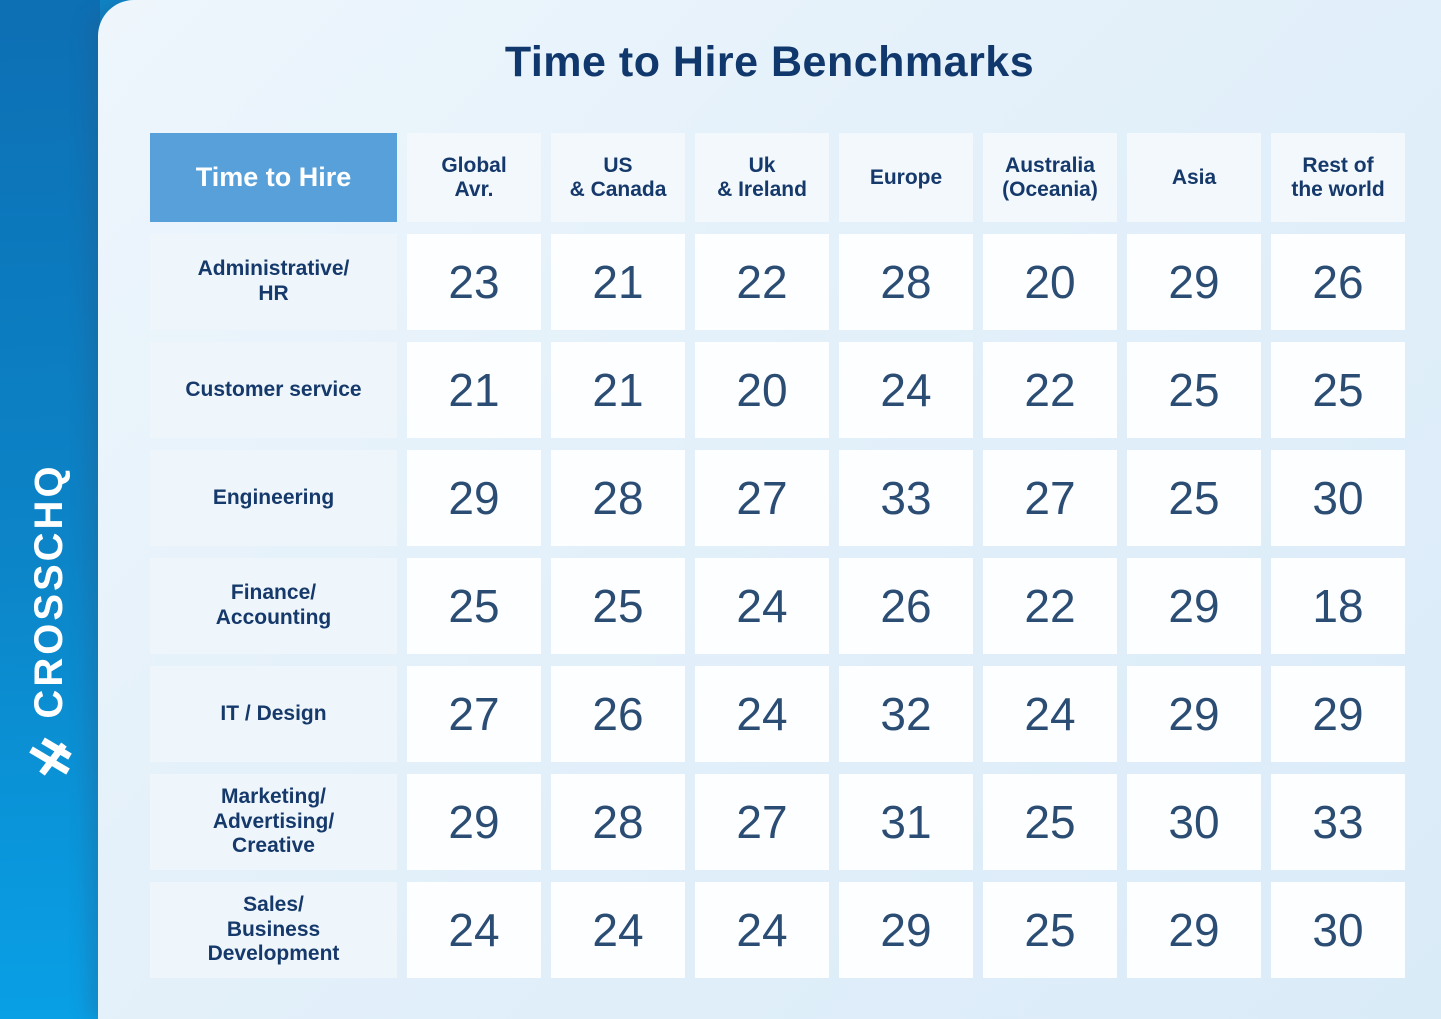 This screenshot has width=1441, height=1019. What do you see at coordinates (273, 282) in the screenshot?
I see `row-label-administrative-hr: Administrative/ HR` at bounding box center [273, 282].